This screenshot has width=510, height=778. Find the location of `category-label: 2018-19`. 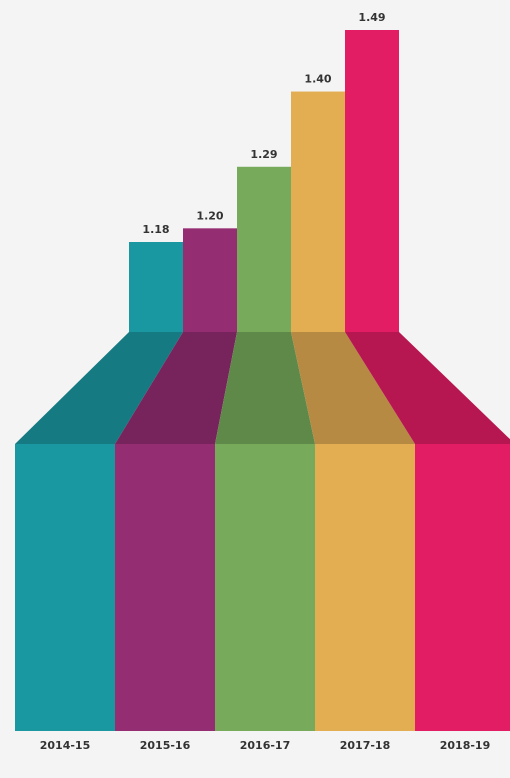

category-label: 2018-19 is located at coordinates (465, 745).